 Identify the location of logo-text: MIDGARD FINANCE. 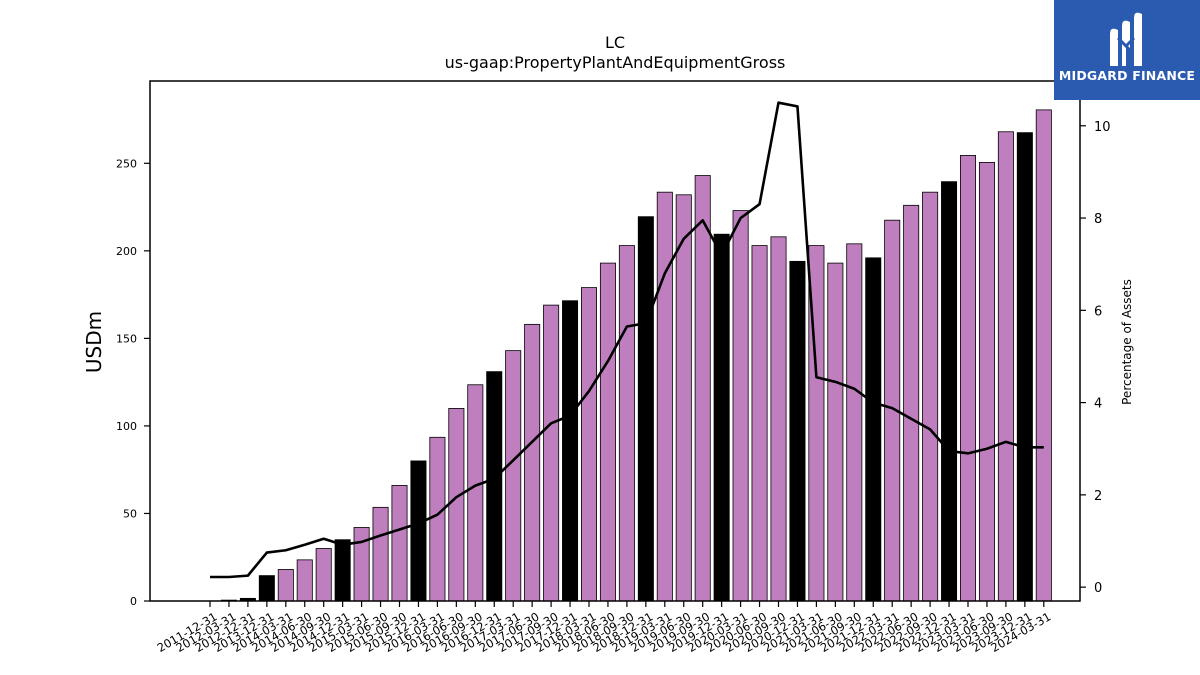
(1127, 75).